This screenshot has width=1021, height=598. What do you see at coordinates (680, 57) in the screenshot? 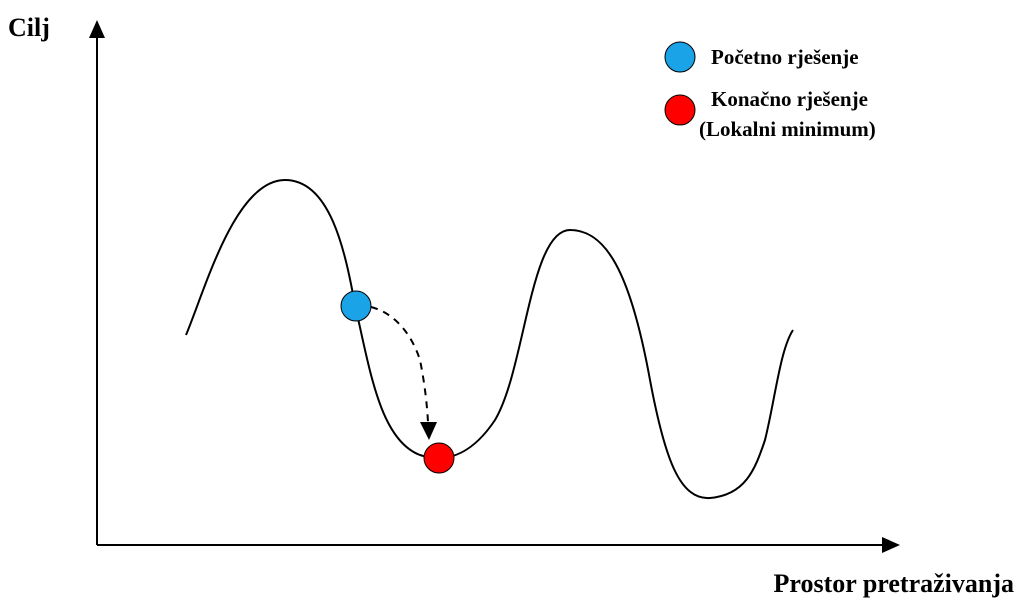
I see `legend-start-marker` at bounding box center [680, 57].